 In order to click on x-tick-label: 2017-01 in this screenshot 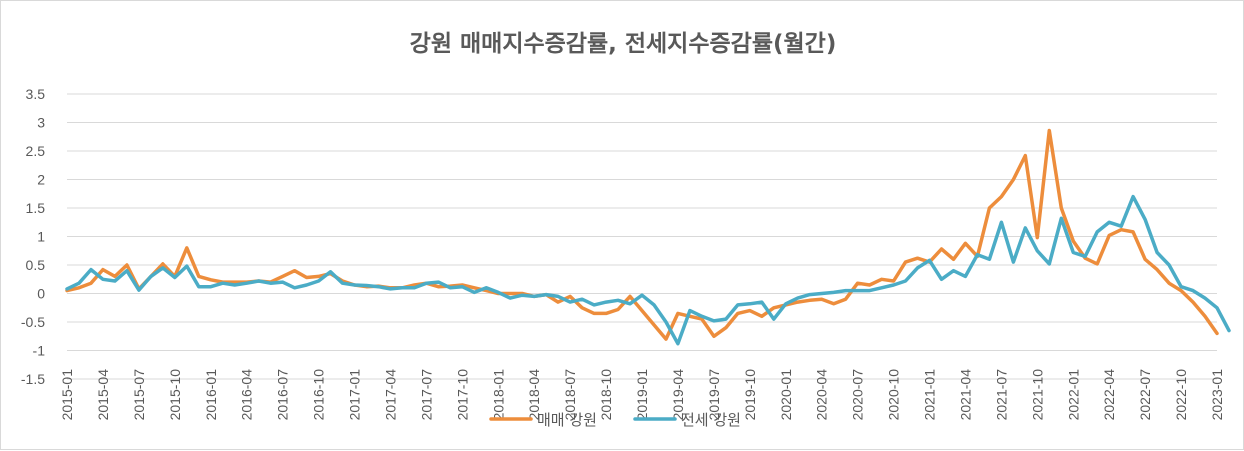, I will do `click(355, 395)`.